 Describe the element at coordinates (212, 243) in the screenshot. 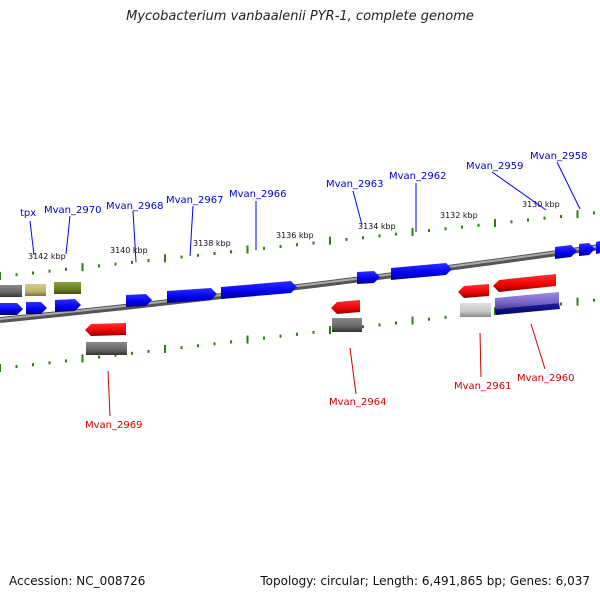

I see `tick-label: 3138 kbp` at that location.